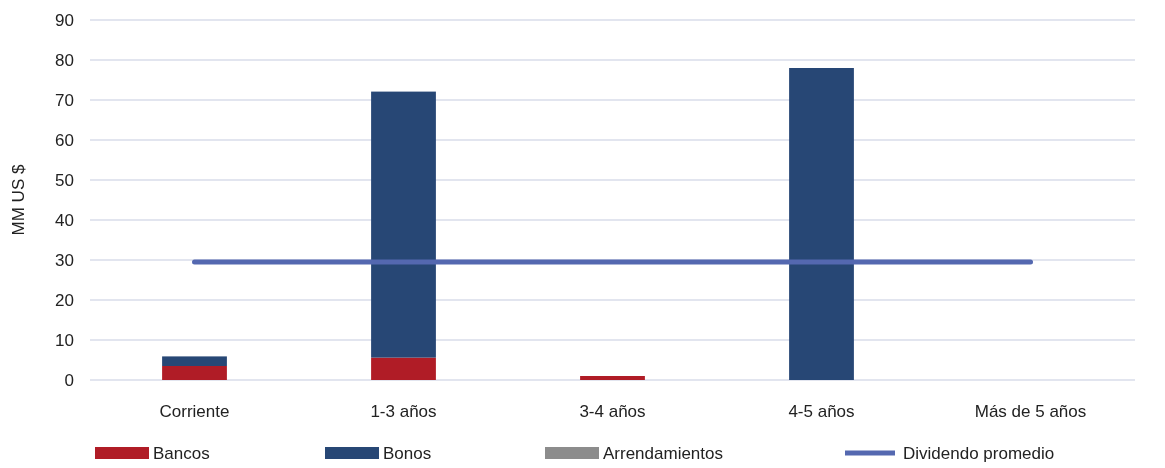  I want to click on y-tick-label: 40, so click(64, 220).